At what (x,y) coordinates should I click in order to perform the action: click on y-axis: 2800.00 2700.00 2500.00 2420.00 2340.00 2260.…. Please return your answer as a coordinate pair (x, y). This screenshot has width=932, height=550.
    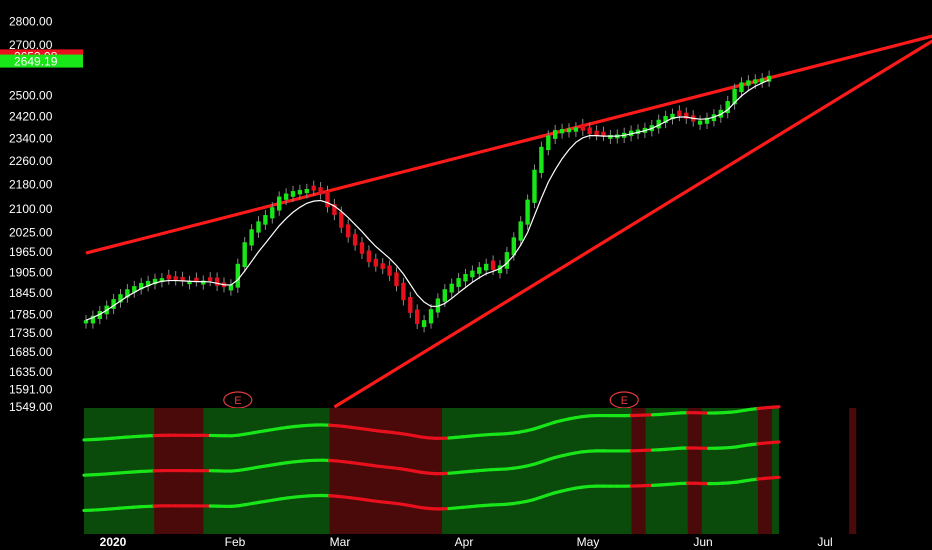
    Looking at the image, I should click on (31, 214).